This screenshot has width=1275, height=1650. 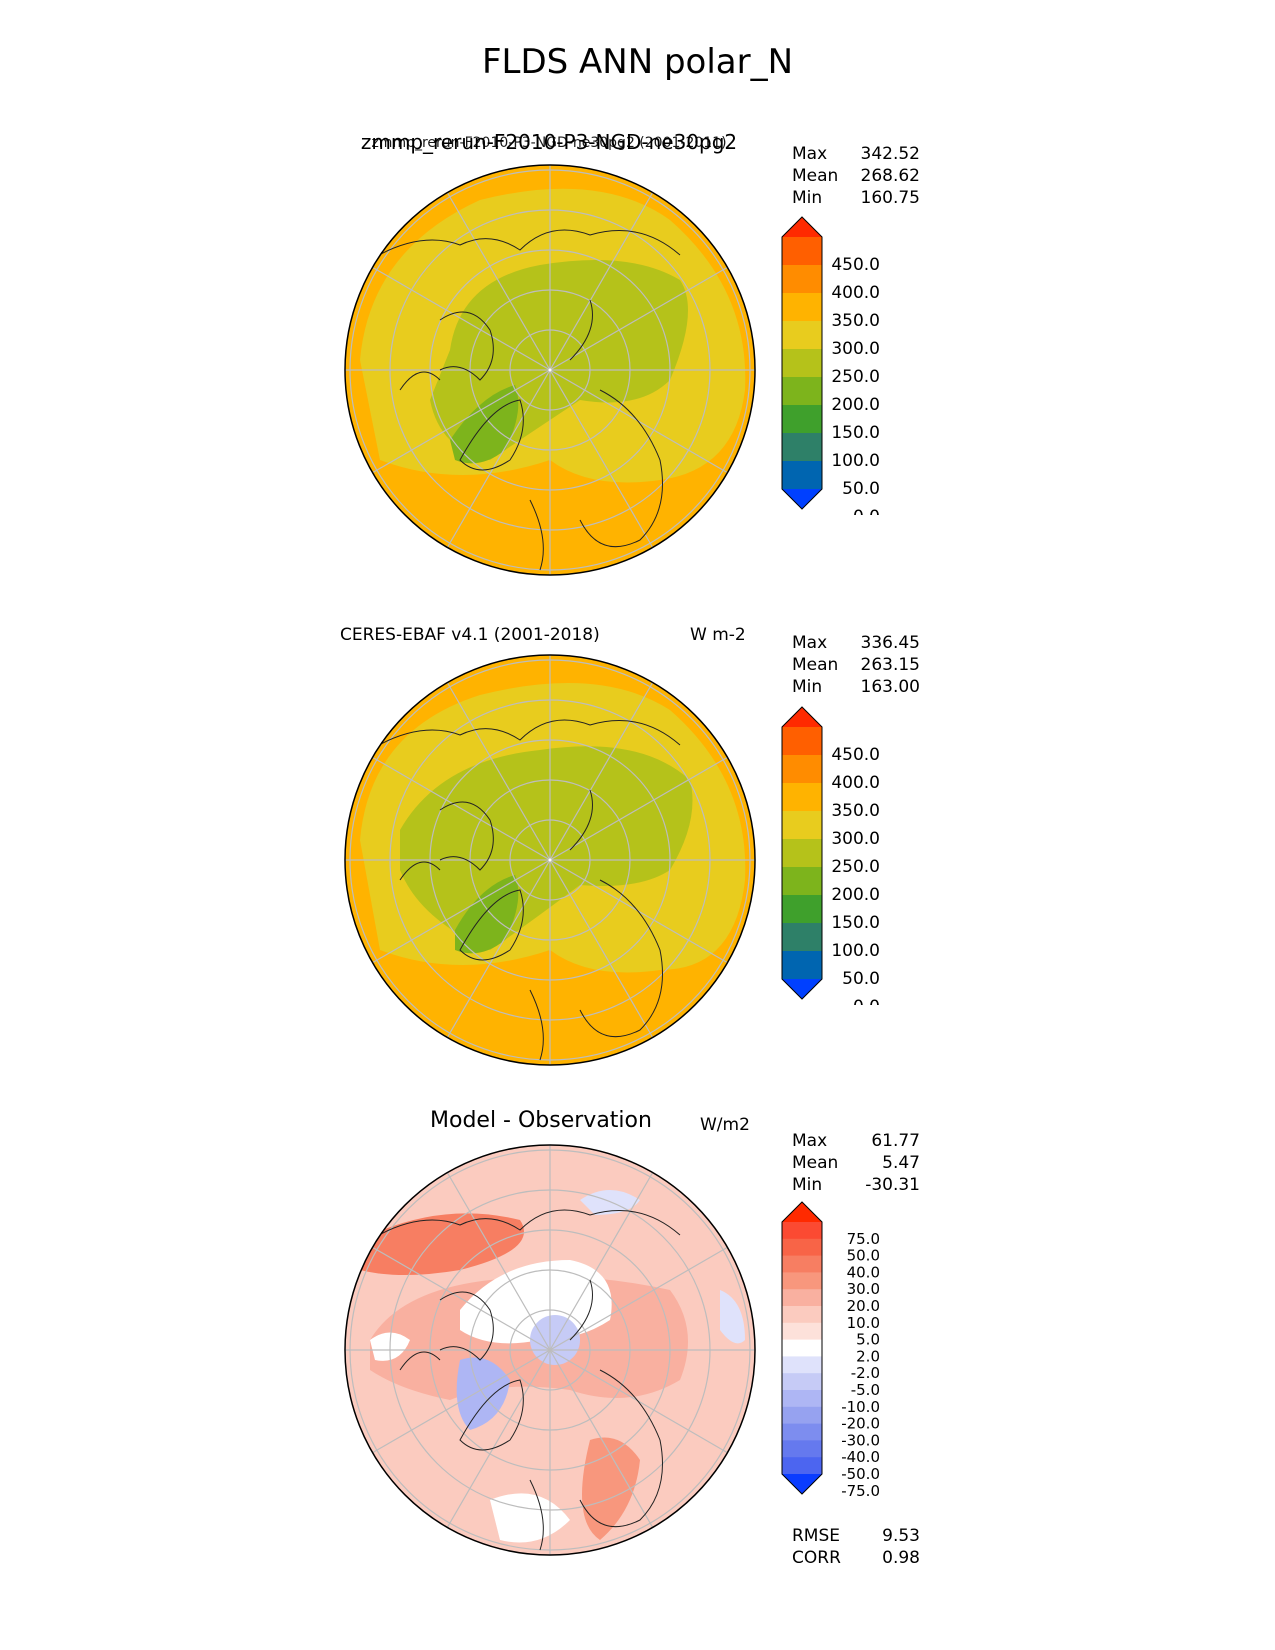 What do you see at coordinates (442, 1244) in the screenshot?
I see `diff-high` at bounding box center [442, 1244].